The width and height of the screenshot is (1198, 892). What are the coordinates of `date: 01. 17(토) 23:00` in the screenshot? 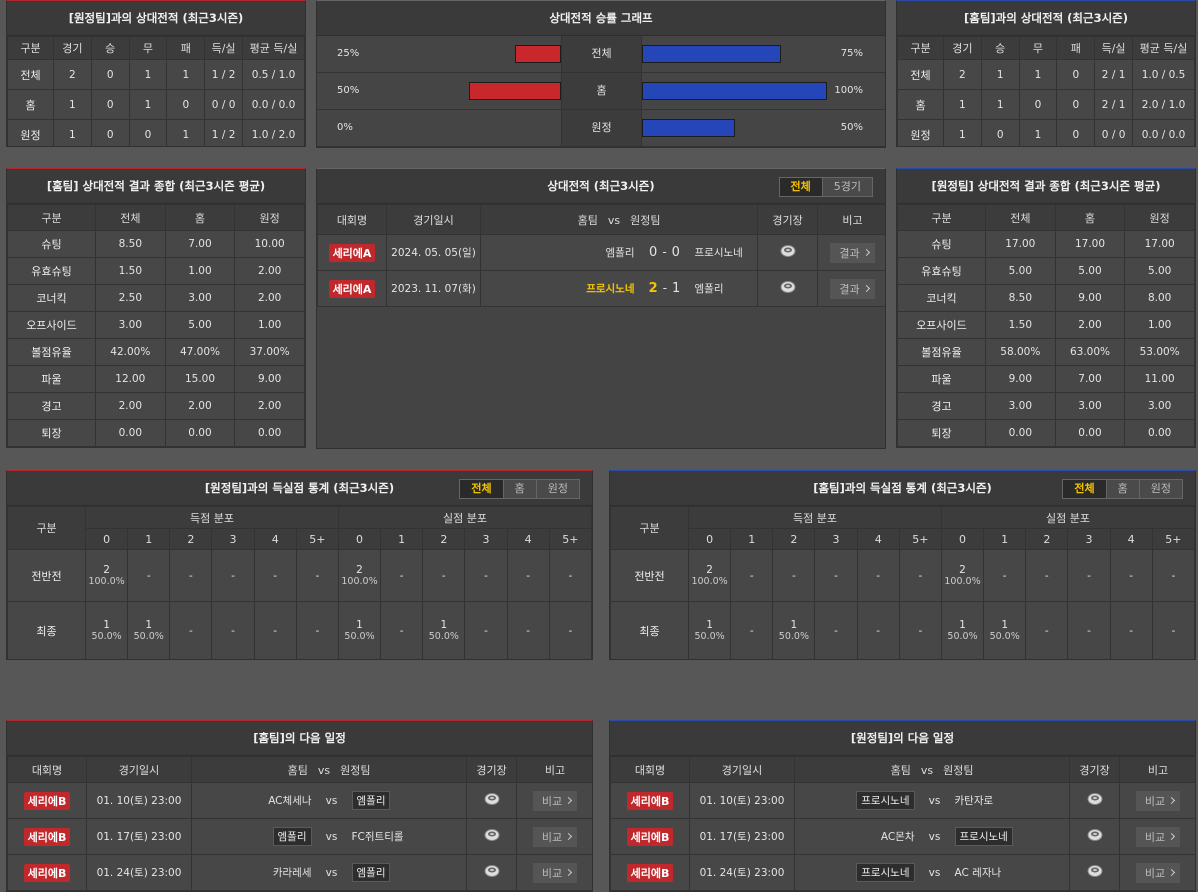 It's located at (139, 836).